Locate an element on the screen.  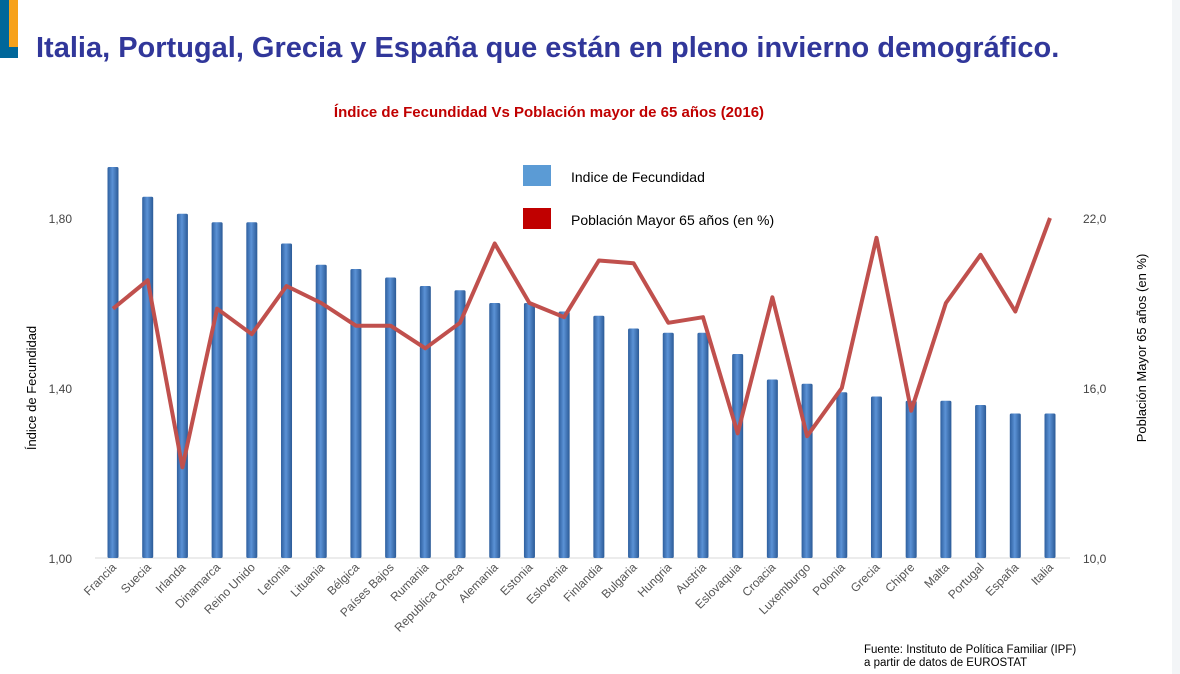
y2-tick-label: 16,0 is located at coordinates (1095, 389).